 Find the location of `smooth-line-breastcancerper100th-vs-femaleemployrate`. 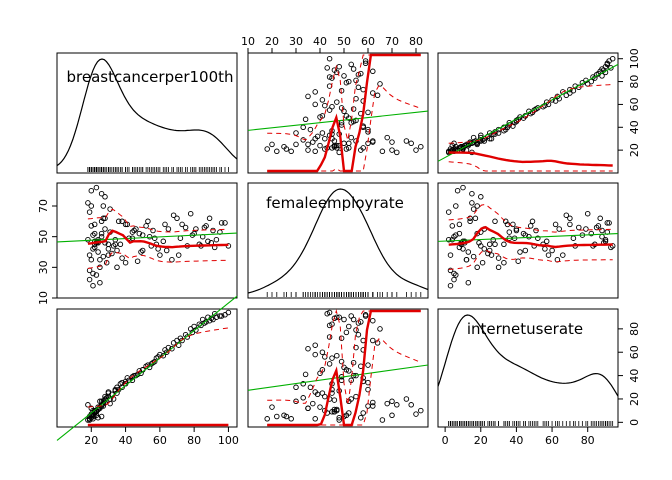

smooth-line-breastcancerper100th-vs-femaleemployrate is located at coordinates (344, 113).